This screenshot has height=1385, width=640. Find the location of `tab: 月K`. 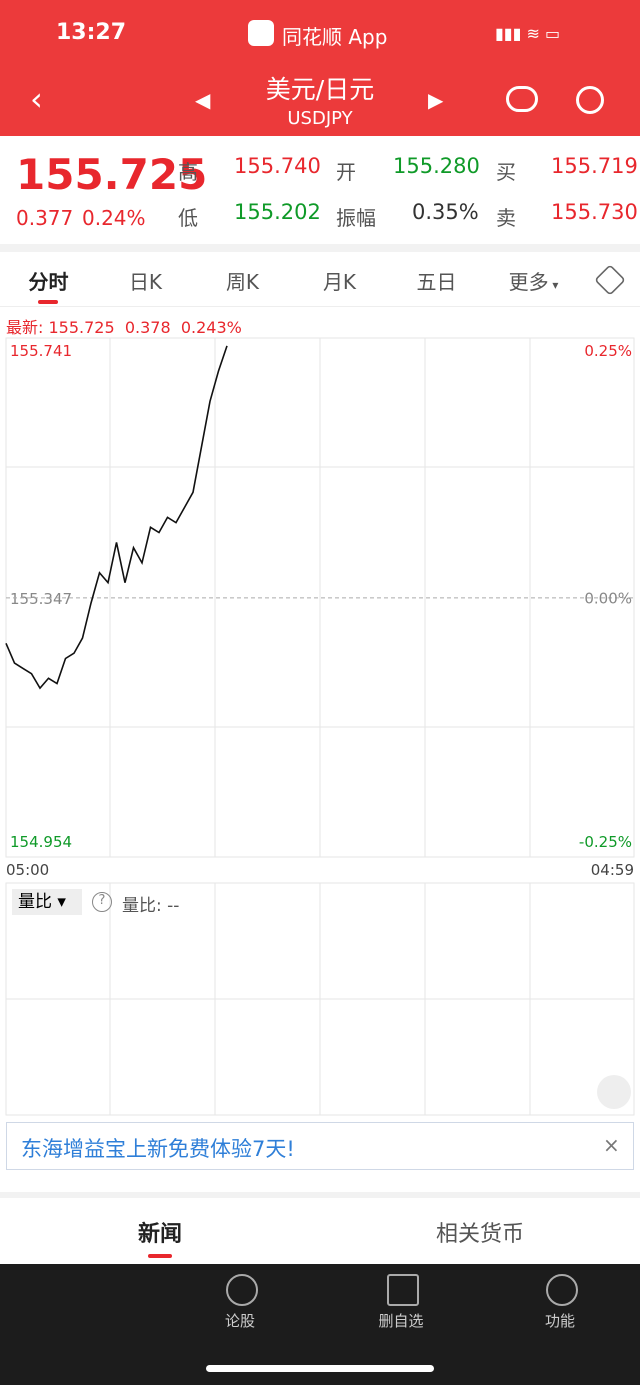

tab: 月K is located at coordinates (339, 282).